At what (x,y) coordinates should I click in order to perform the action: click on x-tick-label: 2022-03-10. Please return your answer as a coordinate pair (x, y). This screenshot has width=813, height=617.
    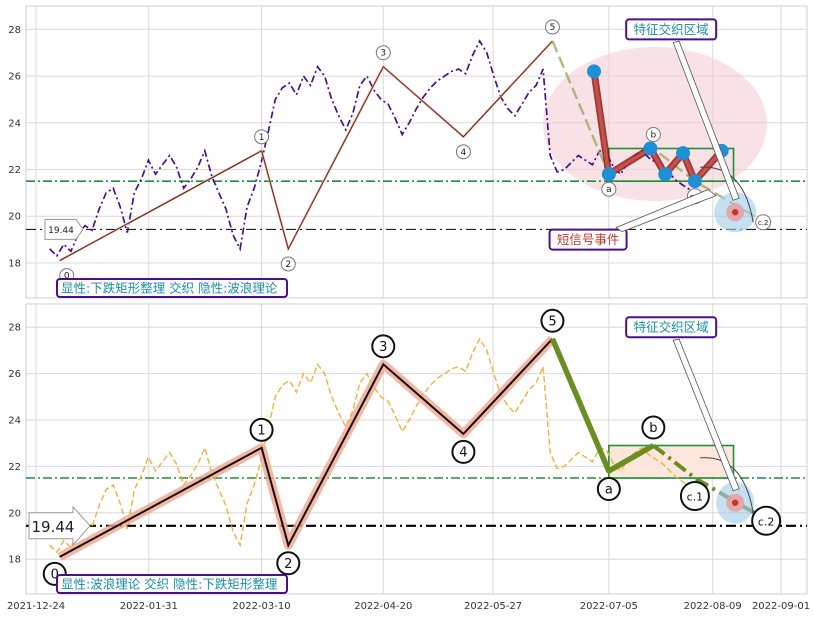
    Looking at the image, I should click on (262, 606).